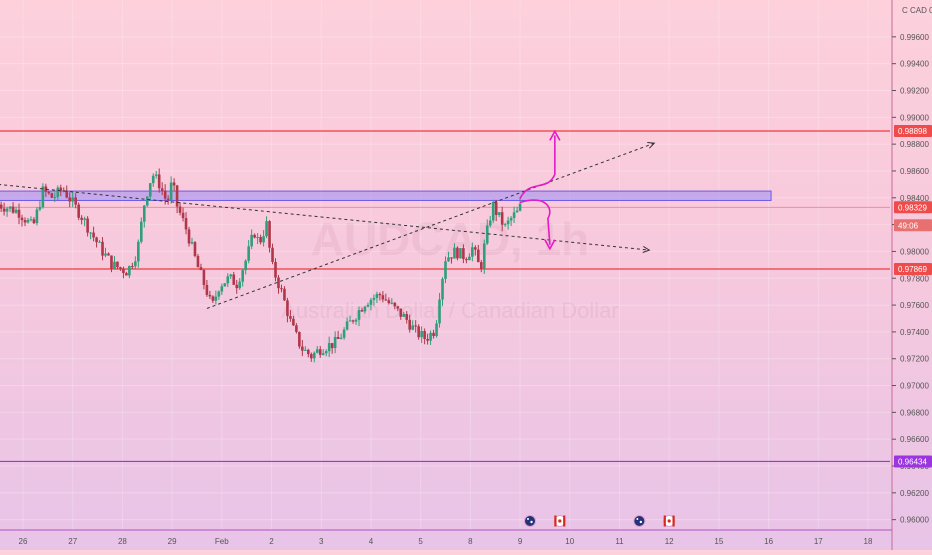 Image resolution: width=932 pixels, height=555 pixels. I want to click on forecast-arrow-down, so click(535, 222).